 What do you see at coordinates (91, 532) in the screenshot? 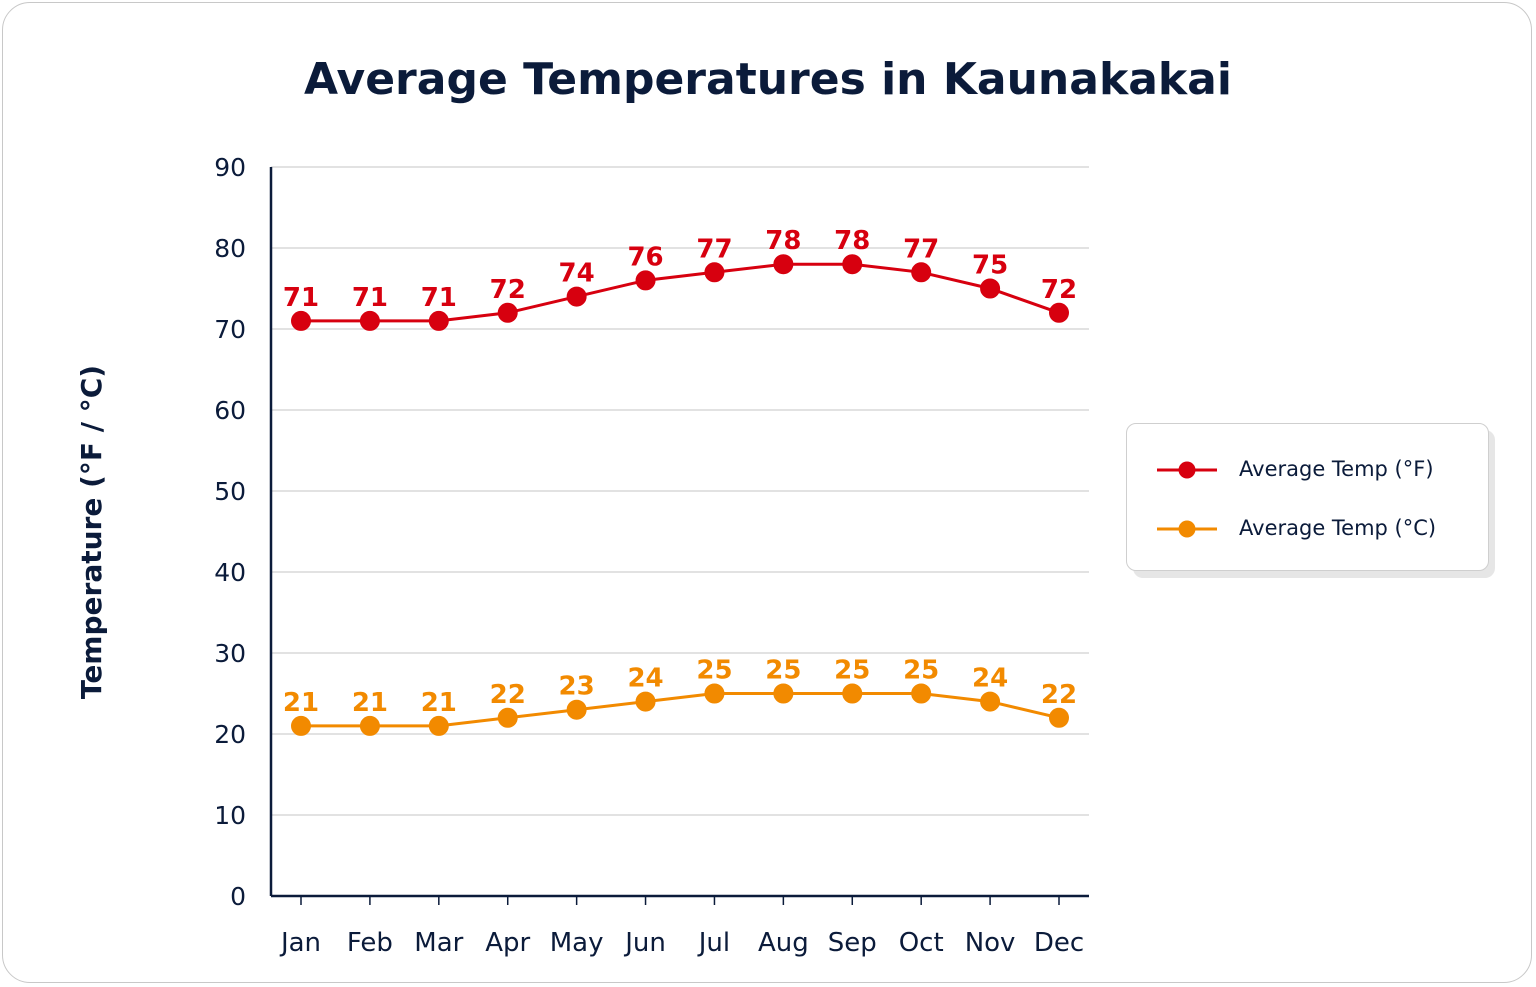
I see `y-axis-label: Temperature (°F / °C)` at bounding box center [91, 532].